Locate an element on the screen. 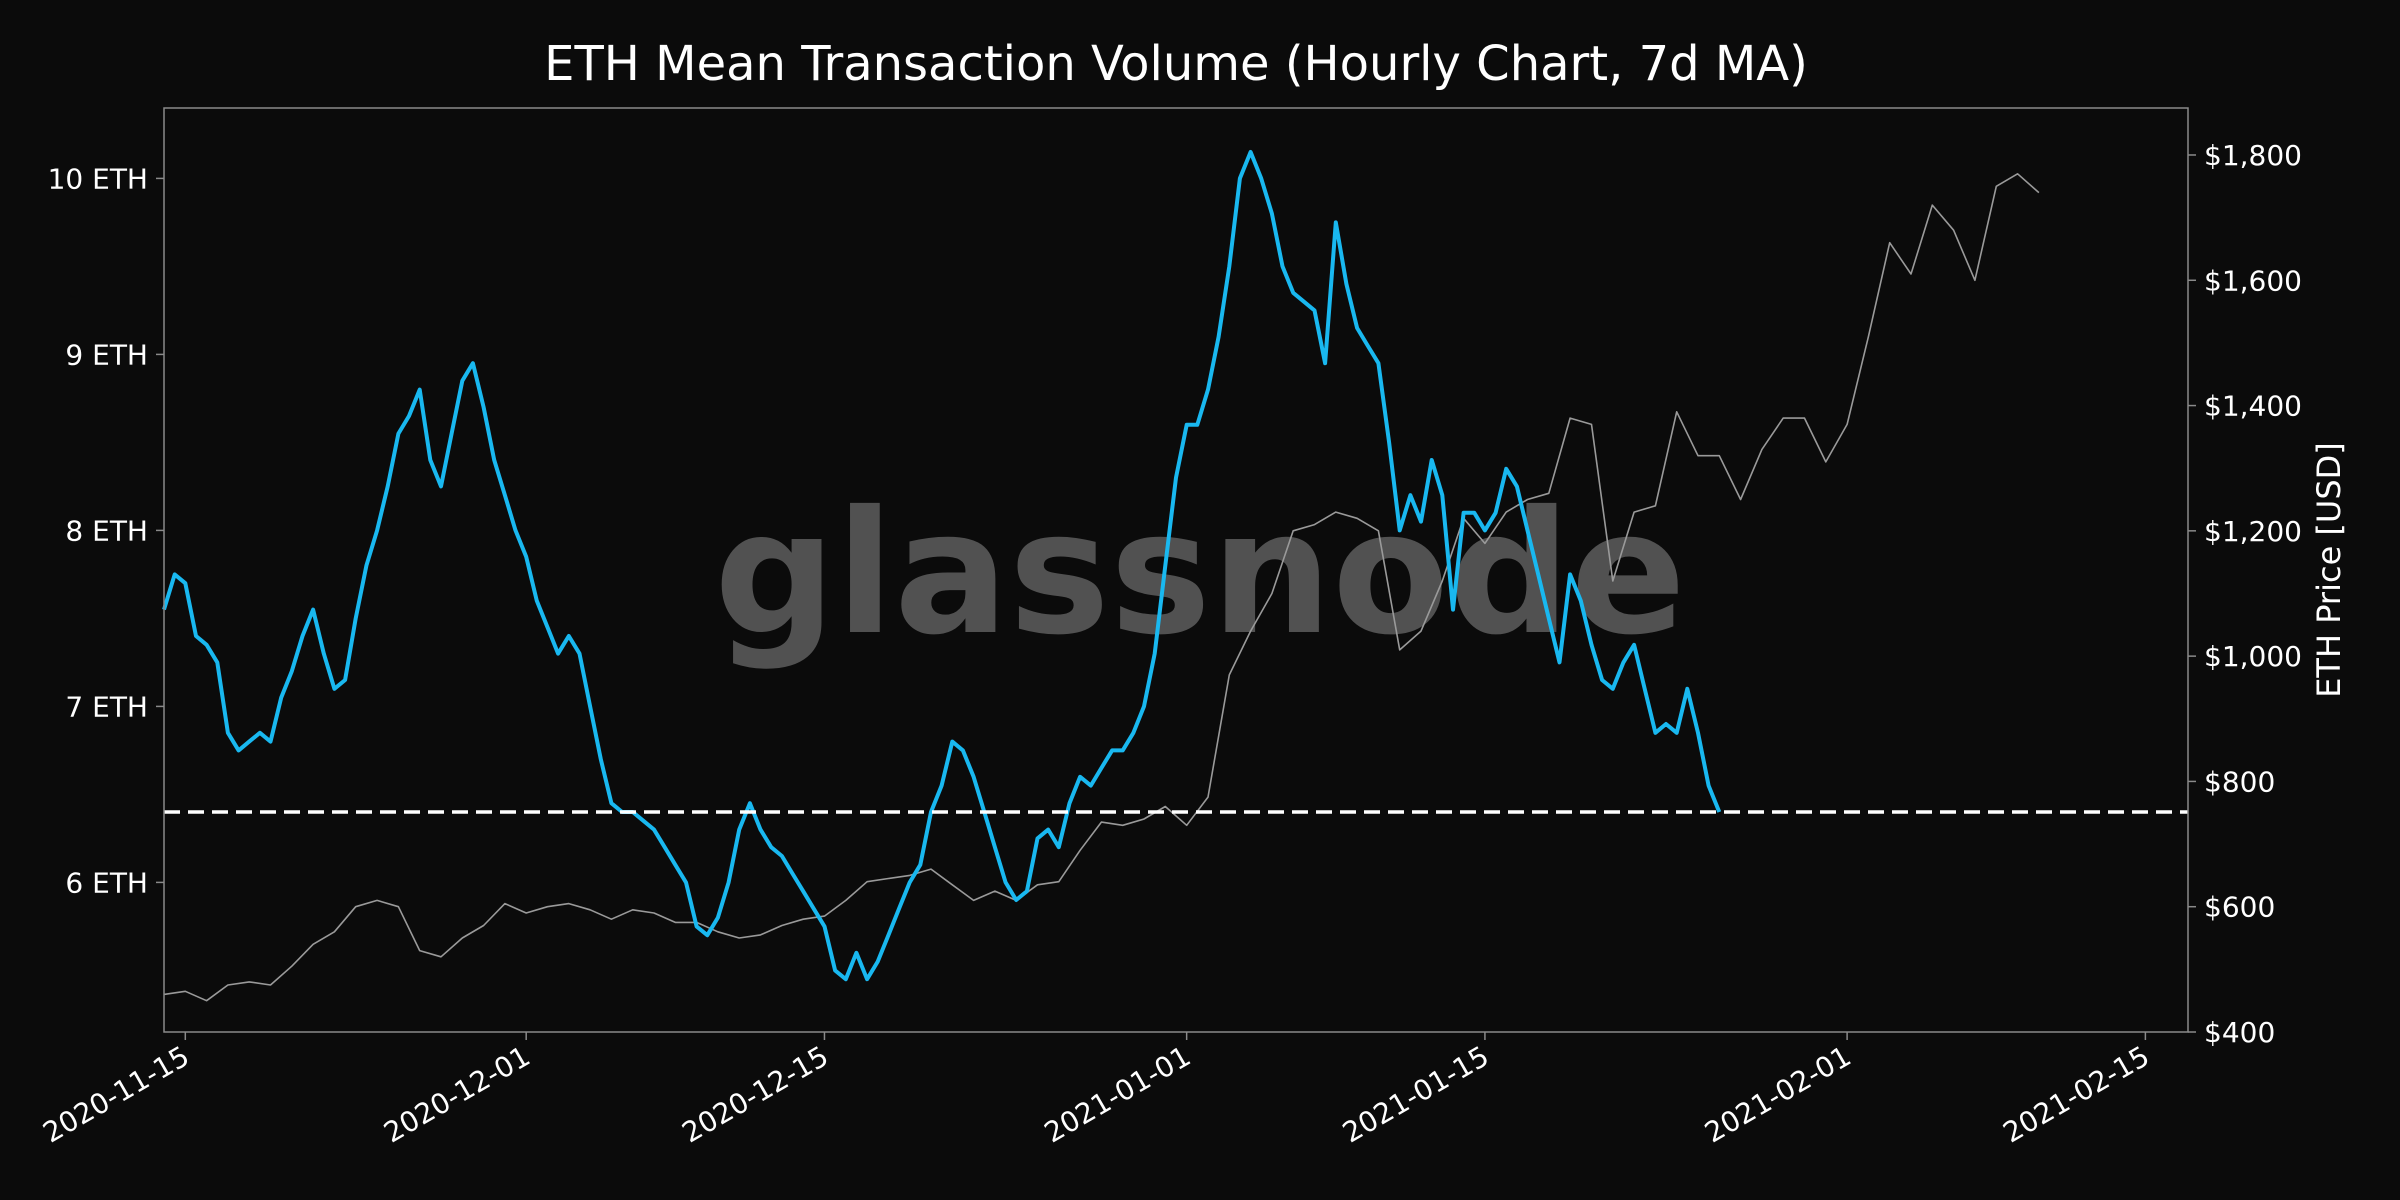 The width and height of the screenshot is (2400, 1200). right-tick-label: $600 is located at coordinates (2239, 907).